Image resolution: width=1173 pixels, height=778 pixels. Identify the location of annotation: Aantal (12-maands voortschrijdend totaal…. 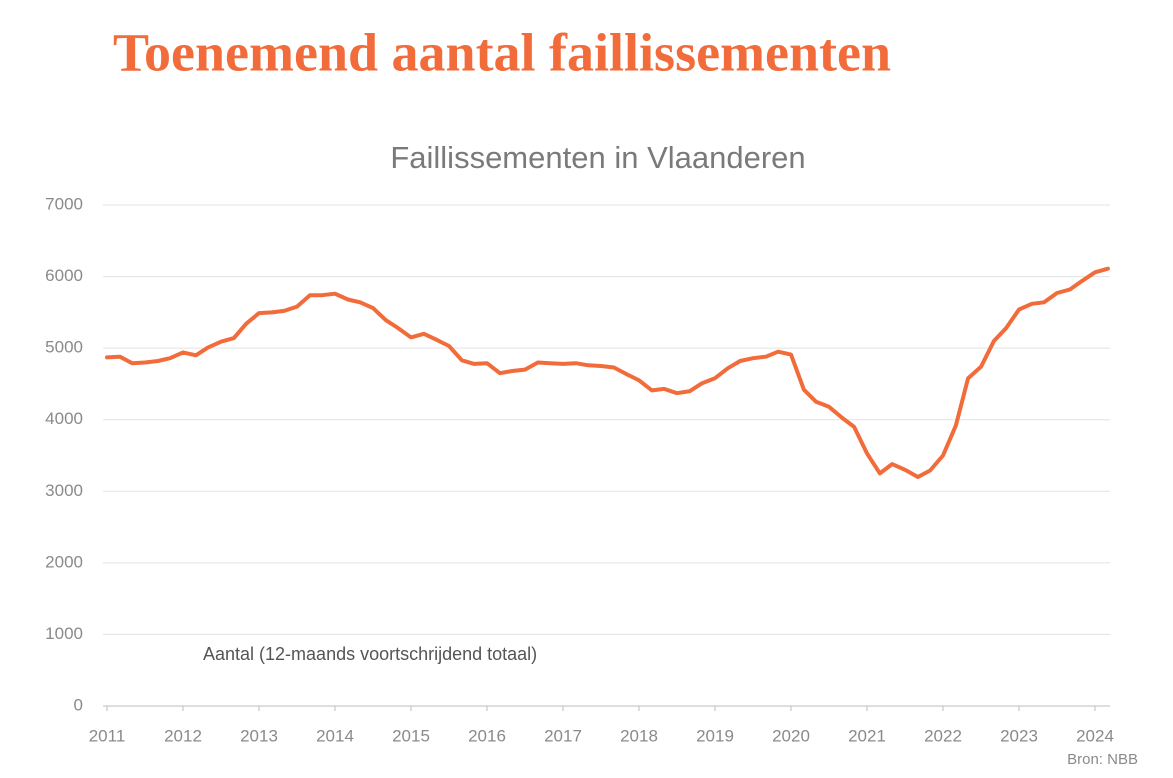
(370, 654).